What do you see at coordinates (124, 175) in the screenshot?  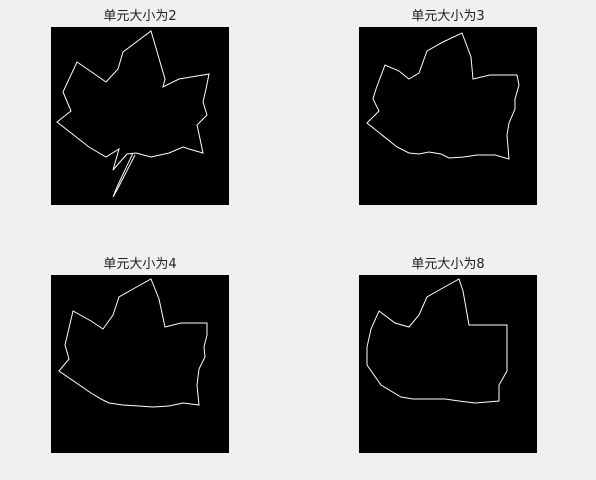 I see `leaf-stem` at bounding box center [124, 175].